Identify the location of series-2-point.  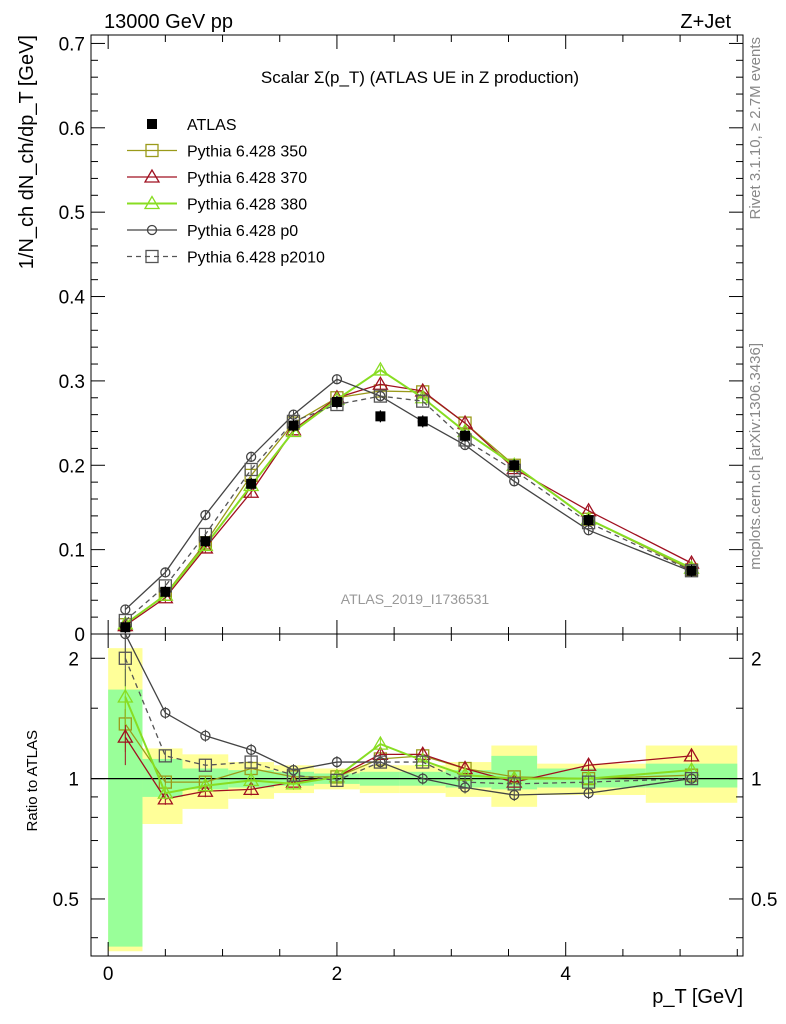
(380, 368).